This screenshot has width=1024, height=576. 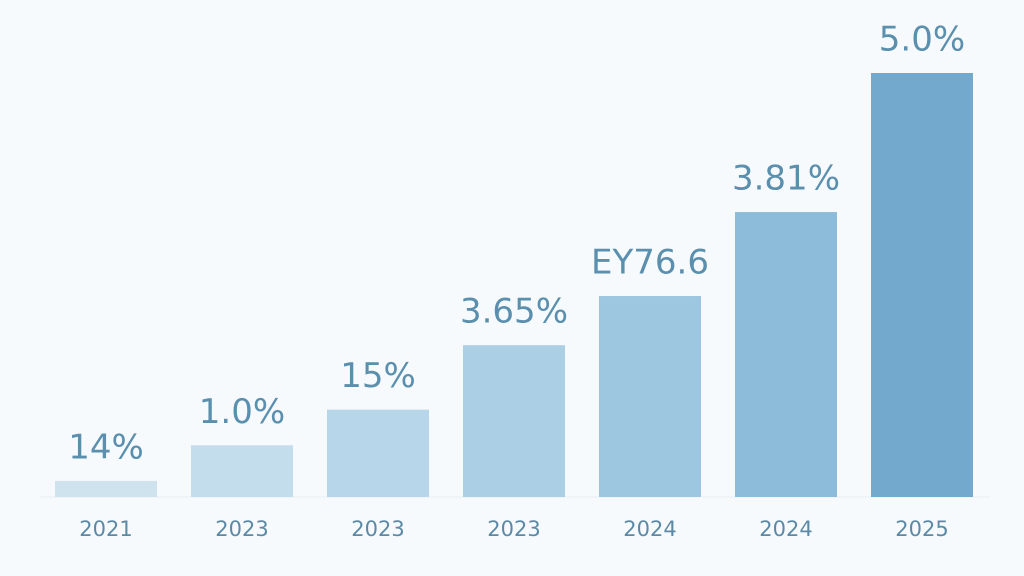 I want to click on bar-annotation: 14%, so click(x=106, y=447).